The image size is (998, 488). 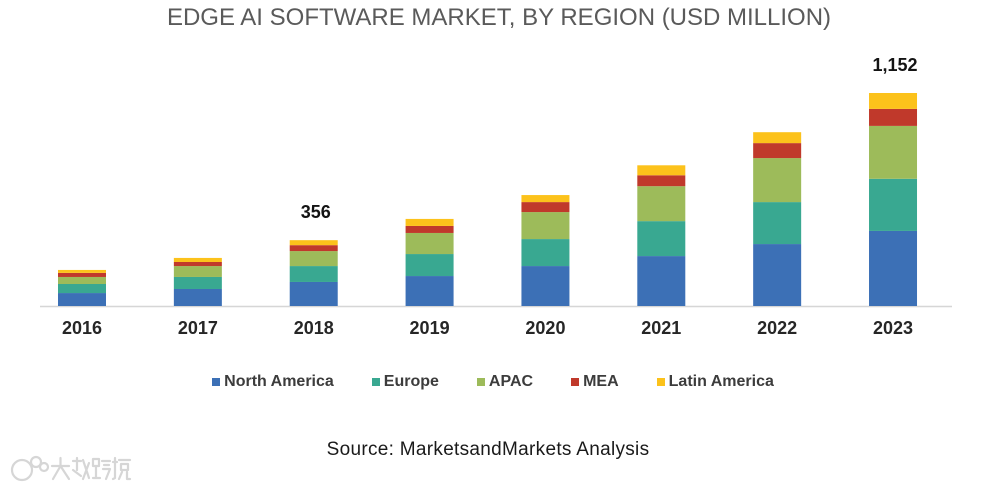 I want to click on legend-swatch-mea, so click(x=575, y=382).